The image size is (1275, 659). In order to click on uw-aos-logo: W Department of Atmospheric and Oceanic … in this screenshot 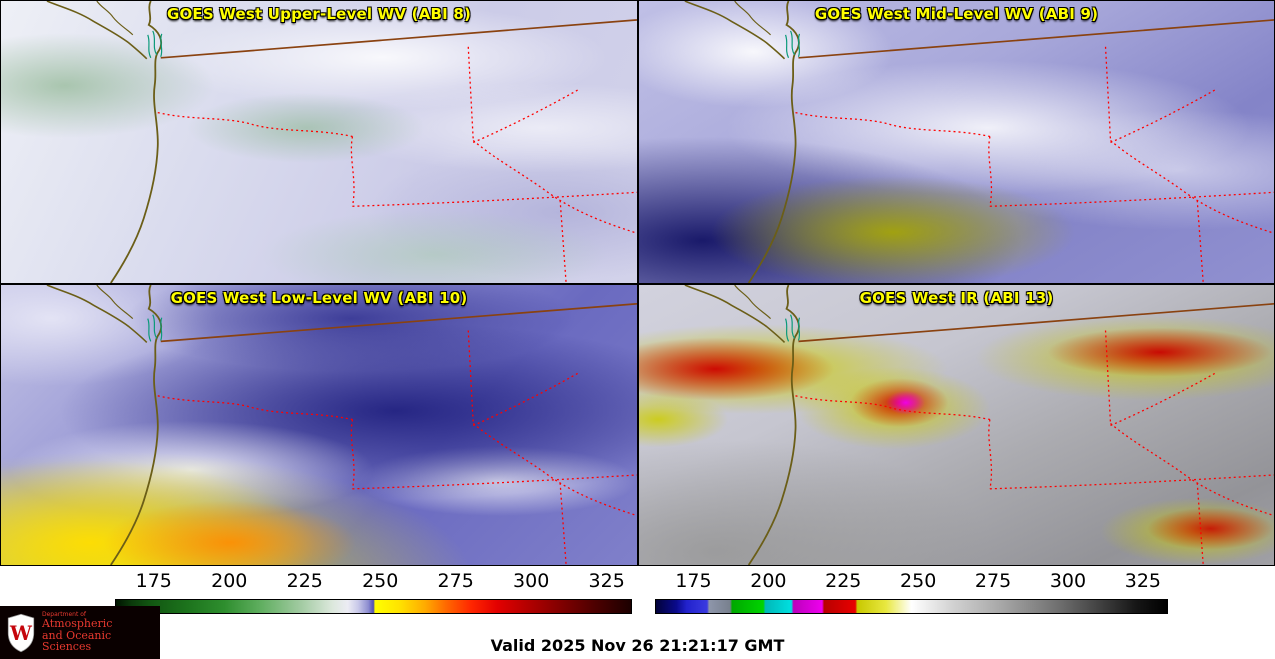, I will do `click(80, 632)`.